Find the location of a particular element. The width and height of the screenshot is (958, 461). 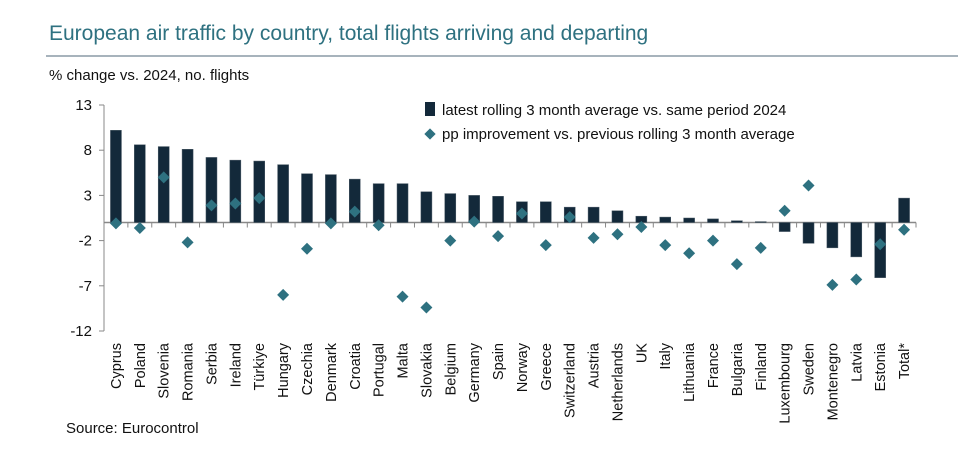

diamond-malta is located at coordinates (402, 296).